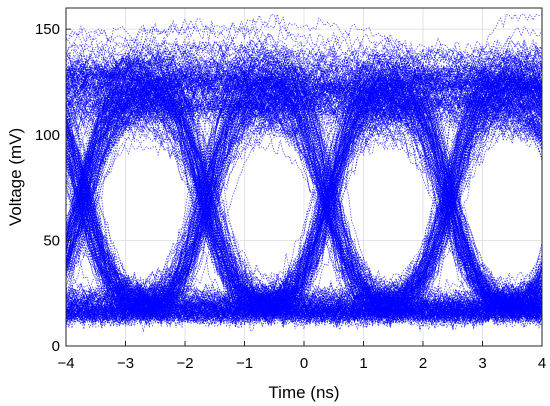 This screenshot has height=406, width=550. I want to click on y-tick-label: 50, so click(51, 240).